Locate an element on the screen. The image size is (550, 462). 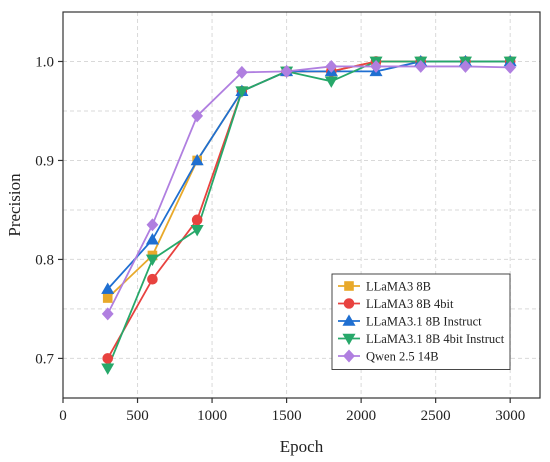
x-tick-label-2: 1000 is located at coordinates (212, 416).